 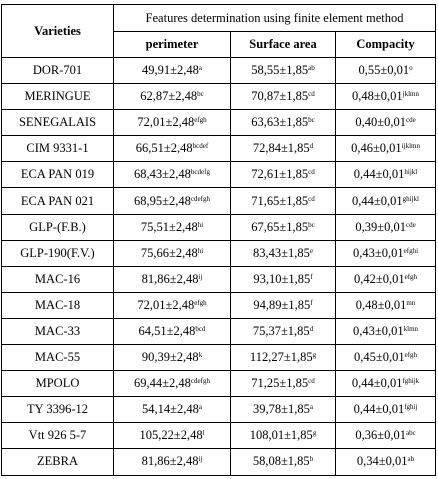 I want to click on surface-area-value: 112,27±1,85, so click(x=281, y=357).